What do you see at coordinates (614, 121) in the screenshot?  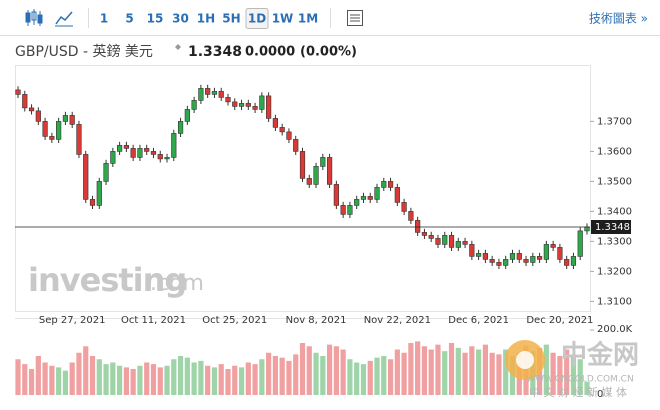 I see `y-tick-label: 1.3700` at bounding box center [614, 121].